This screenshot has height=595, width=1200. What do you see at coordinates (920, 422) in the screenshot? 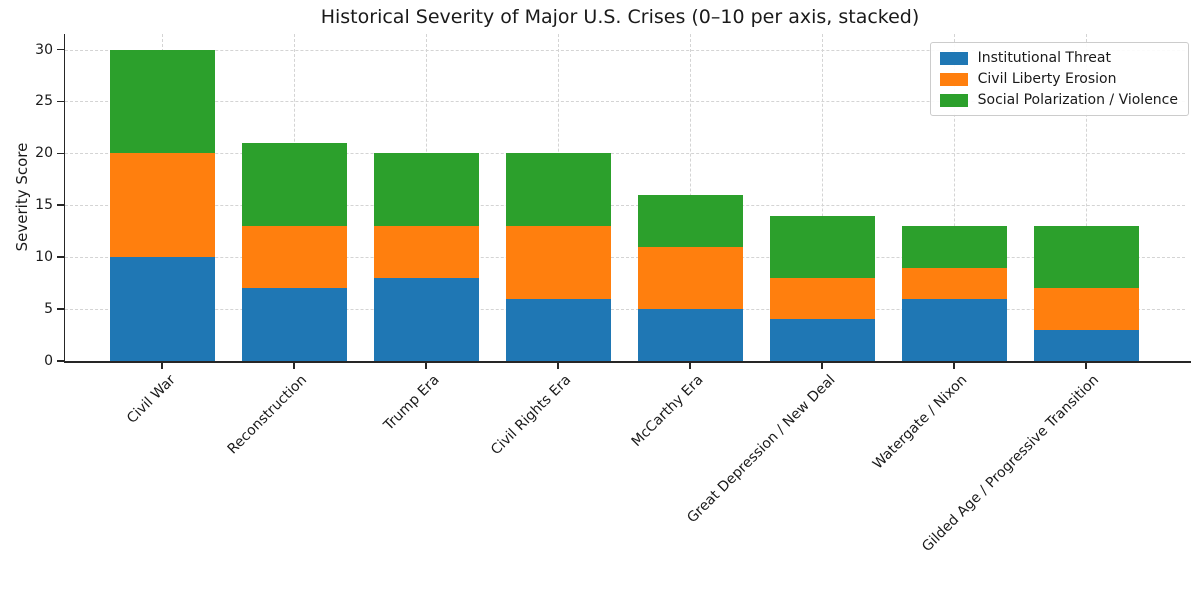
I see `x-tick-label: Watergate / Nixon` at bounding box center [920, 422].